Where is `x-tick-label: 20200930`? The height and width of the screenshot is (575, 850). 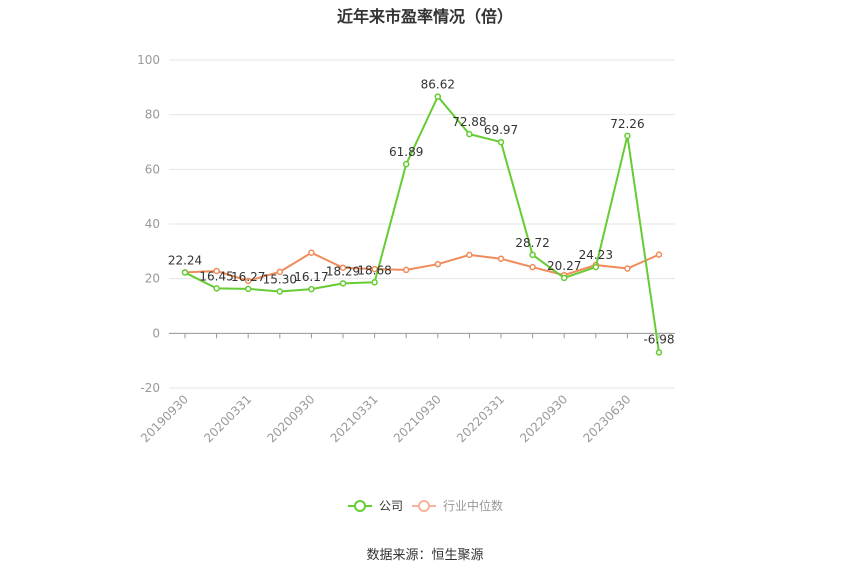
x-tick-label: 20200930 is located at coordinates (290, 418).